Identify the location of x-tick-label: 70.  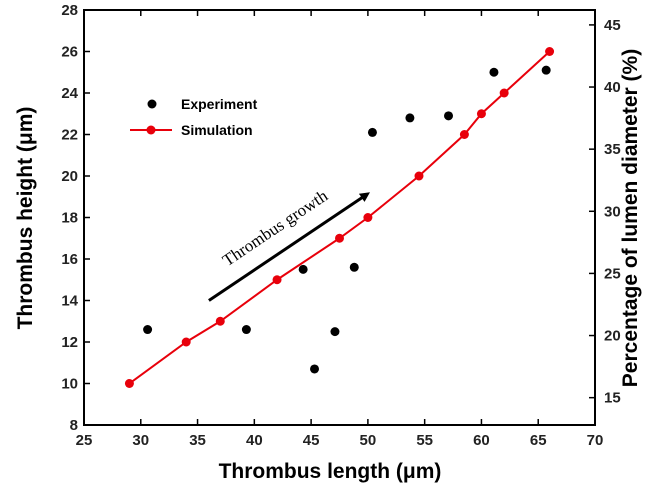
(595, 440).